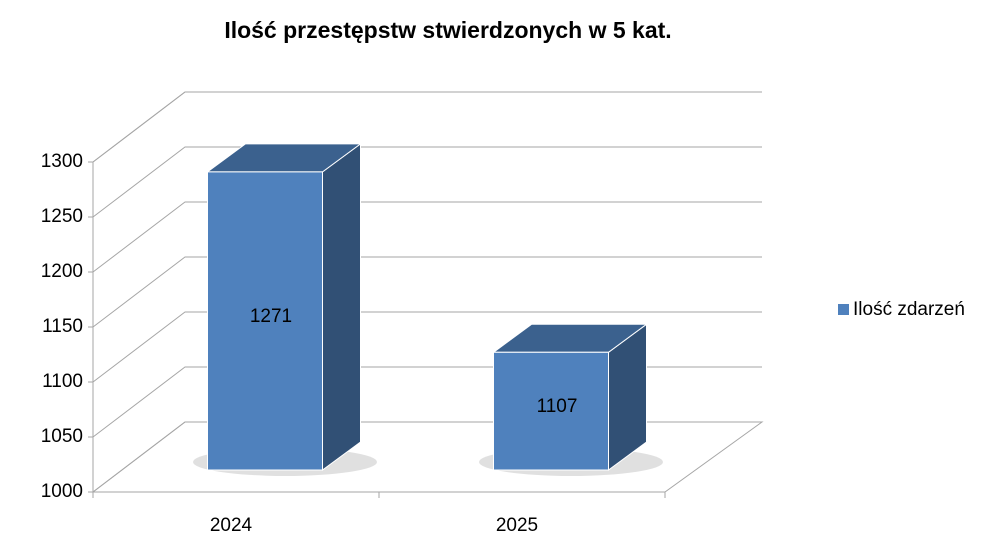  What do you see at coordinates (62, 271) in the screenshot?
I see `y-tick-label: 1200` at bounding box center [62, 271].